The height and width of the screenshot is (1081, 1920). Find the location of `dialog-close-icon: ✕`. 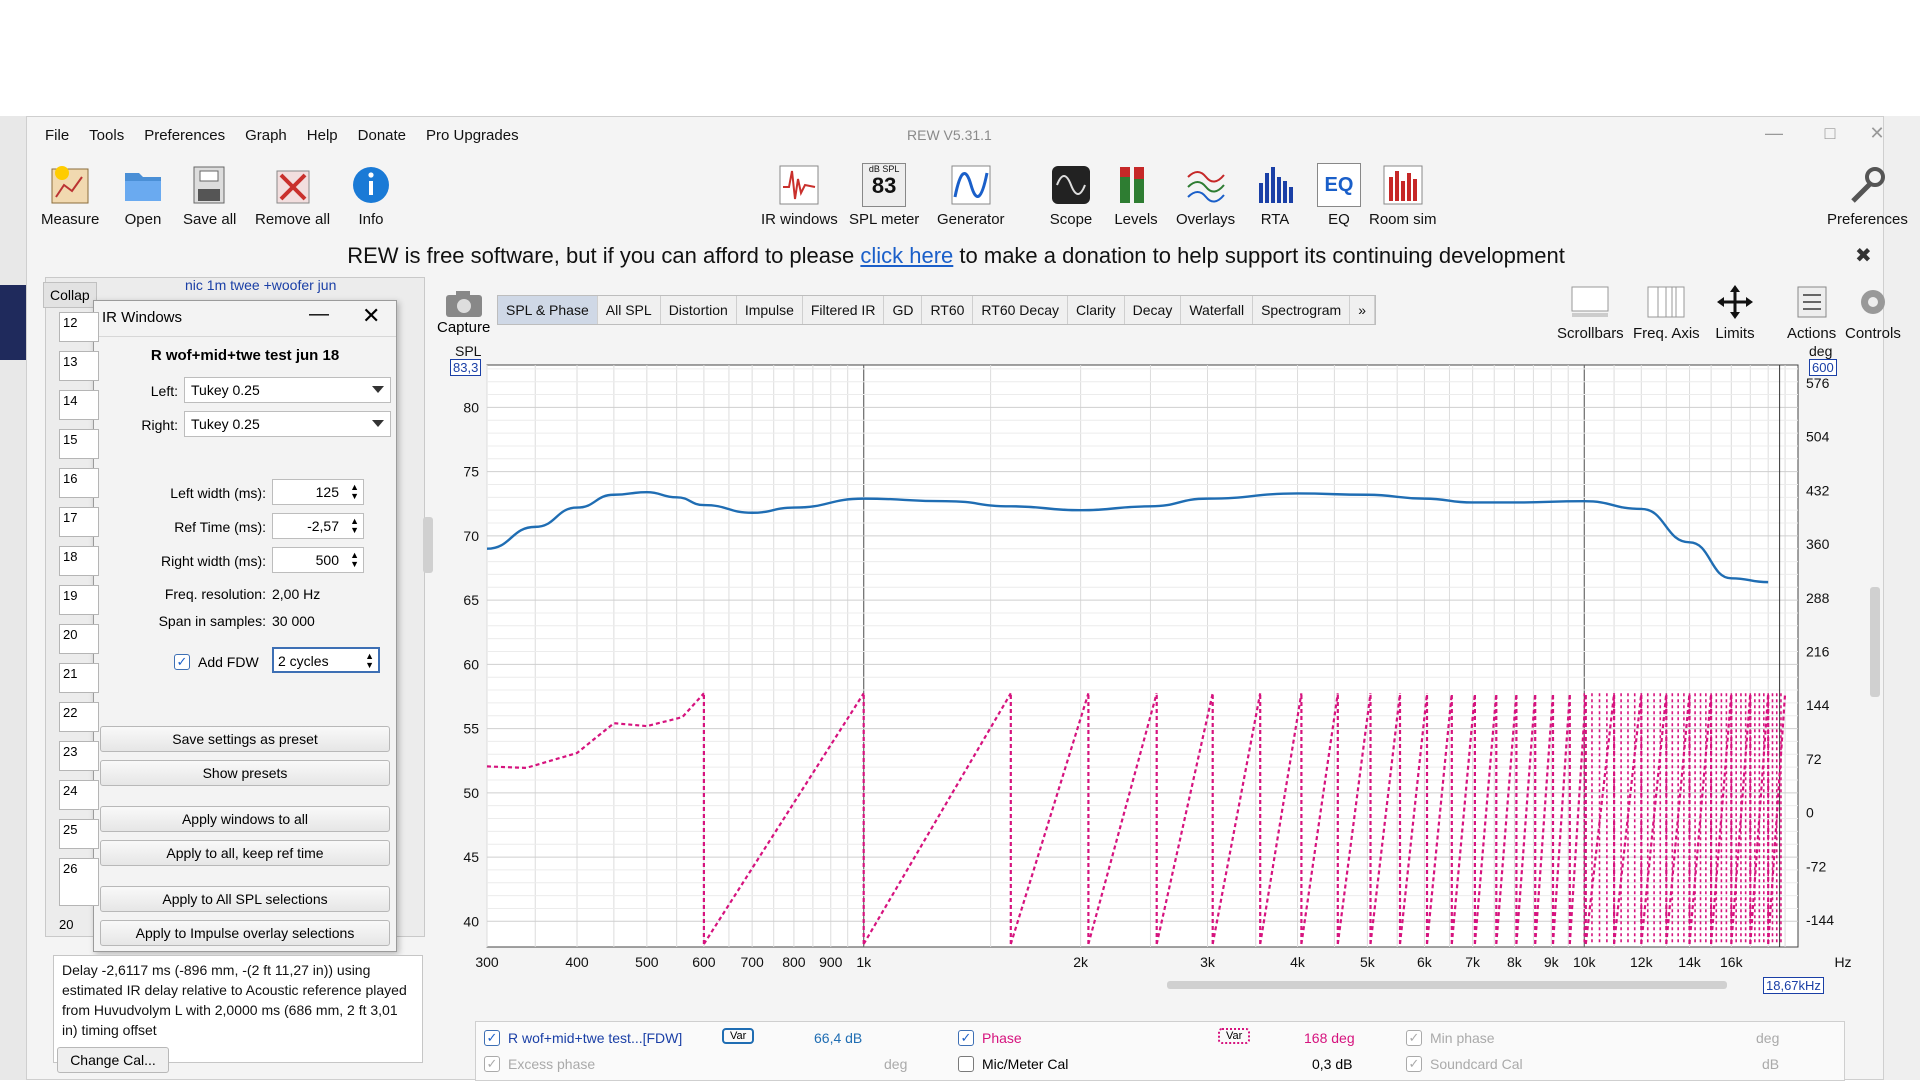

dialog-close-icon: ✕ is located at coordinates (371, 315).